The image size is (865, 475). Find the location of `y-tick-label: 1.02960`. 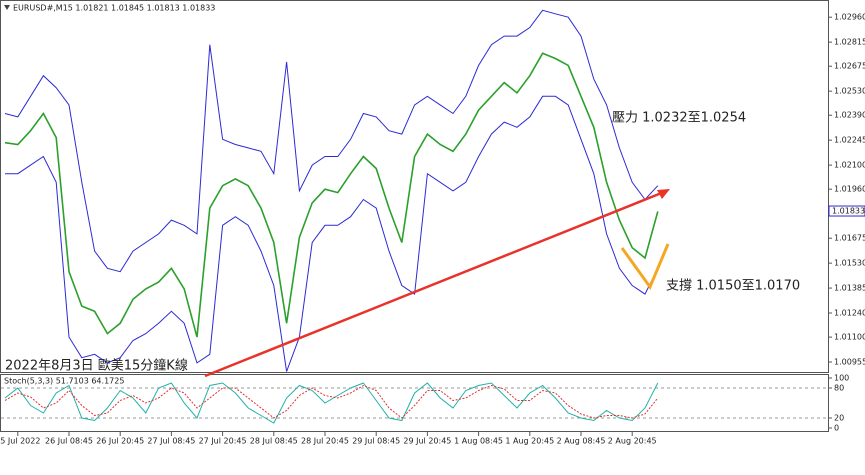

y-tick-label: 1.02960 is located at coordinates (849, 17).